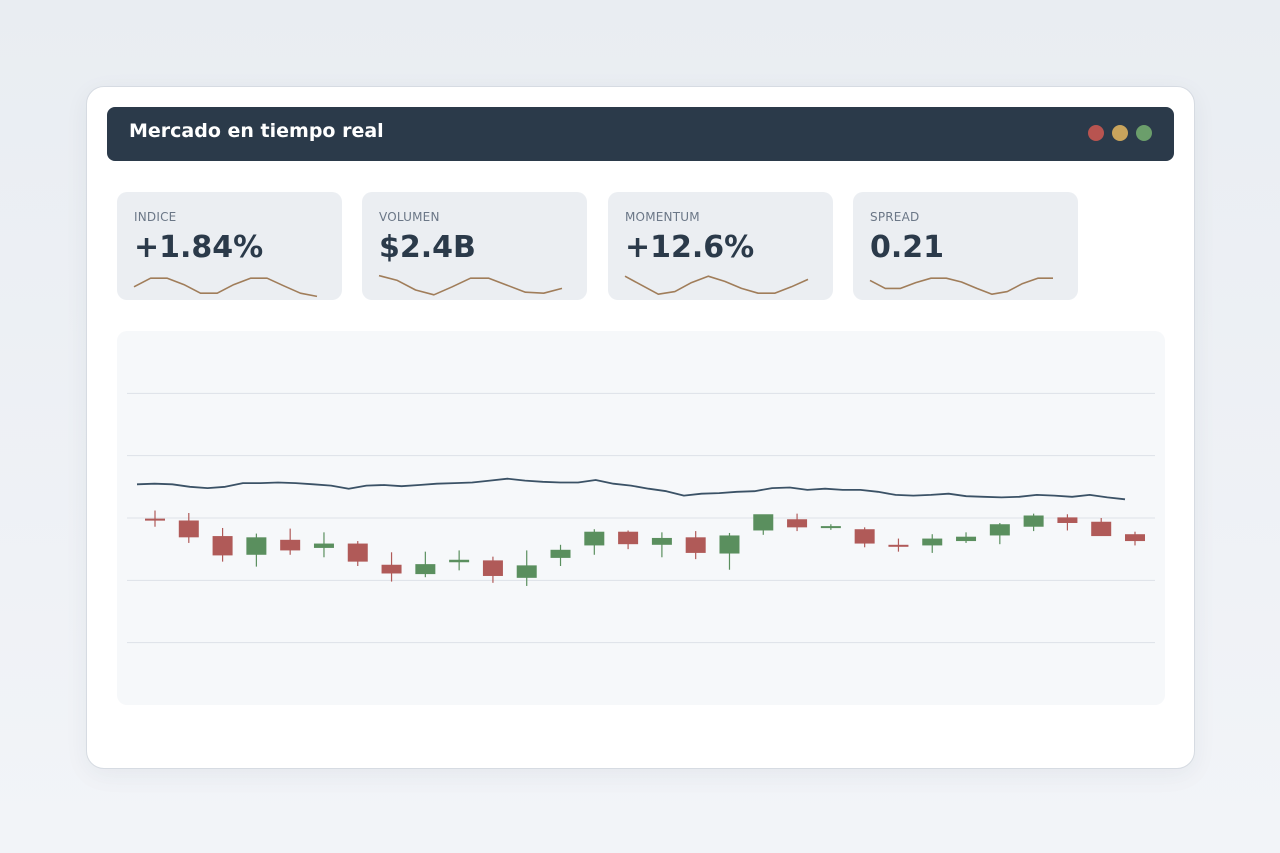 The width and height of the screenshot is (1280, 853). Describe the element at coordinates (907, 247) in the screenshot. I see `metric-value: 0.21` at that location.